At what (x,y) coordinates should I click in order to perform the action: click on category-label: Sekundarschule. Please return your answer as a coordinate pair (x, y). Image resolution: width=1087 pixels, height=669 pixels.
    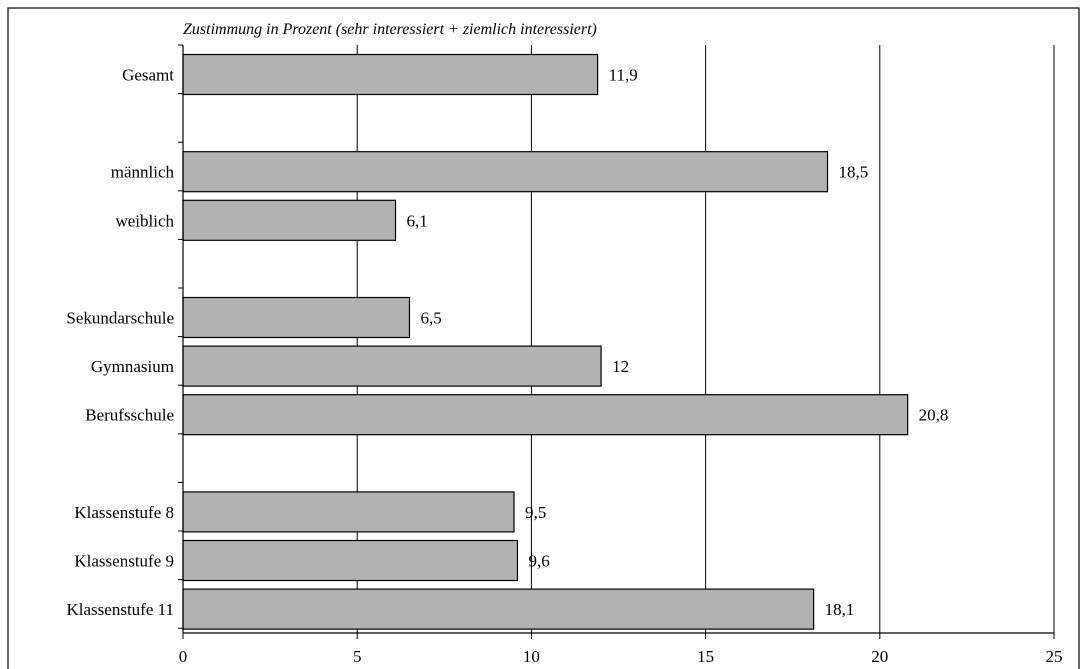
    Looking at the image, I should click on (120, 318).